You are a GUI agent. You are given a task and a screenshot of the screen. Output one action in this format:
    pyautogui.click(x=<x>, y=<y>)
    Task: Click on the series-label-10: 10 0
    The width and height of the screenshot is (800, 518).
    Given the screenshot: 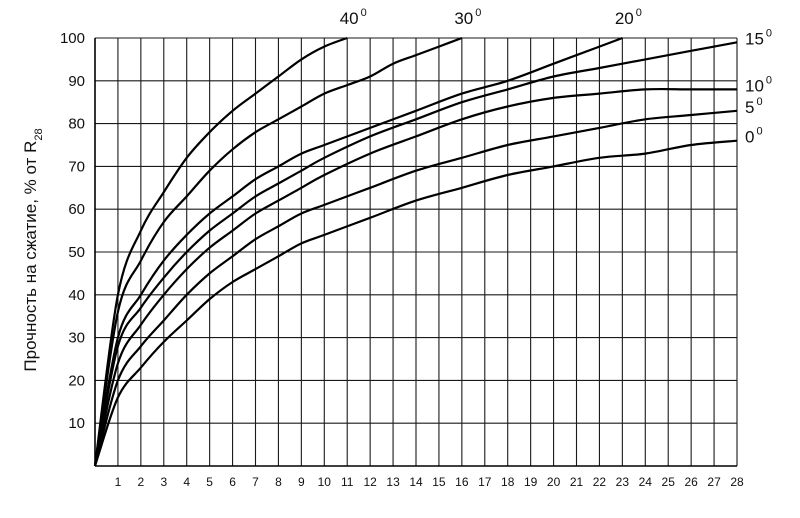 What is the action you would take?
    pyautogui.click(x=758, y=84)
    